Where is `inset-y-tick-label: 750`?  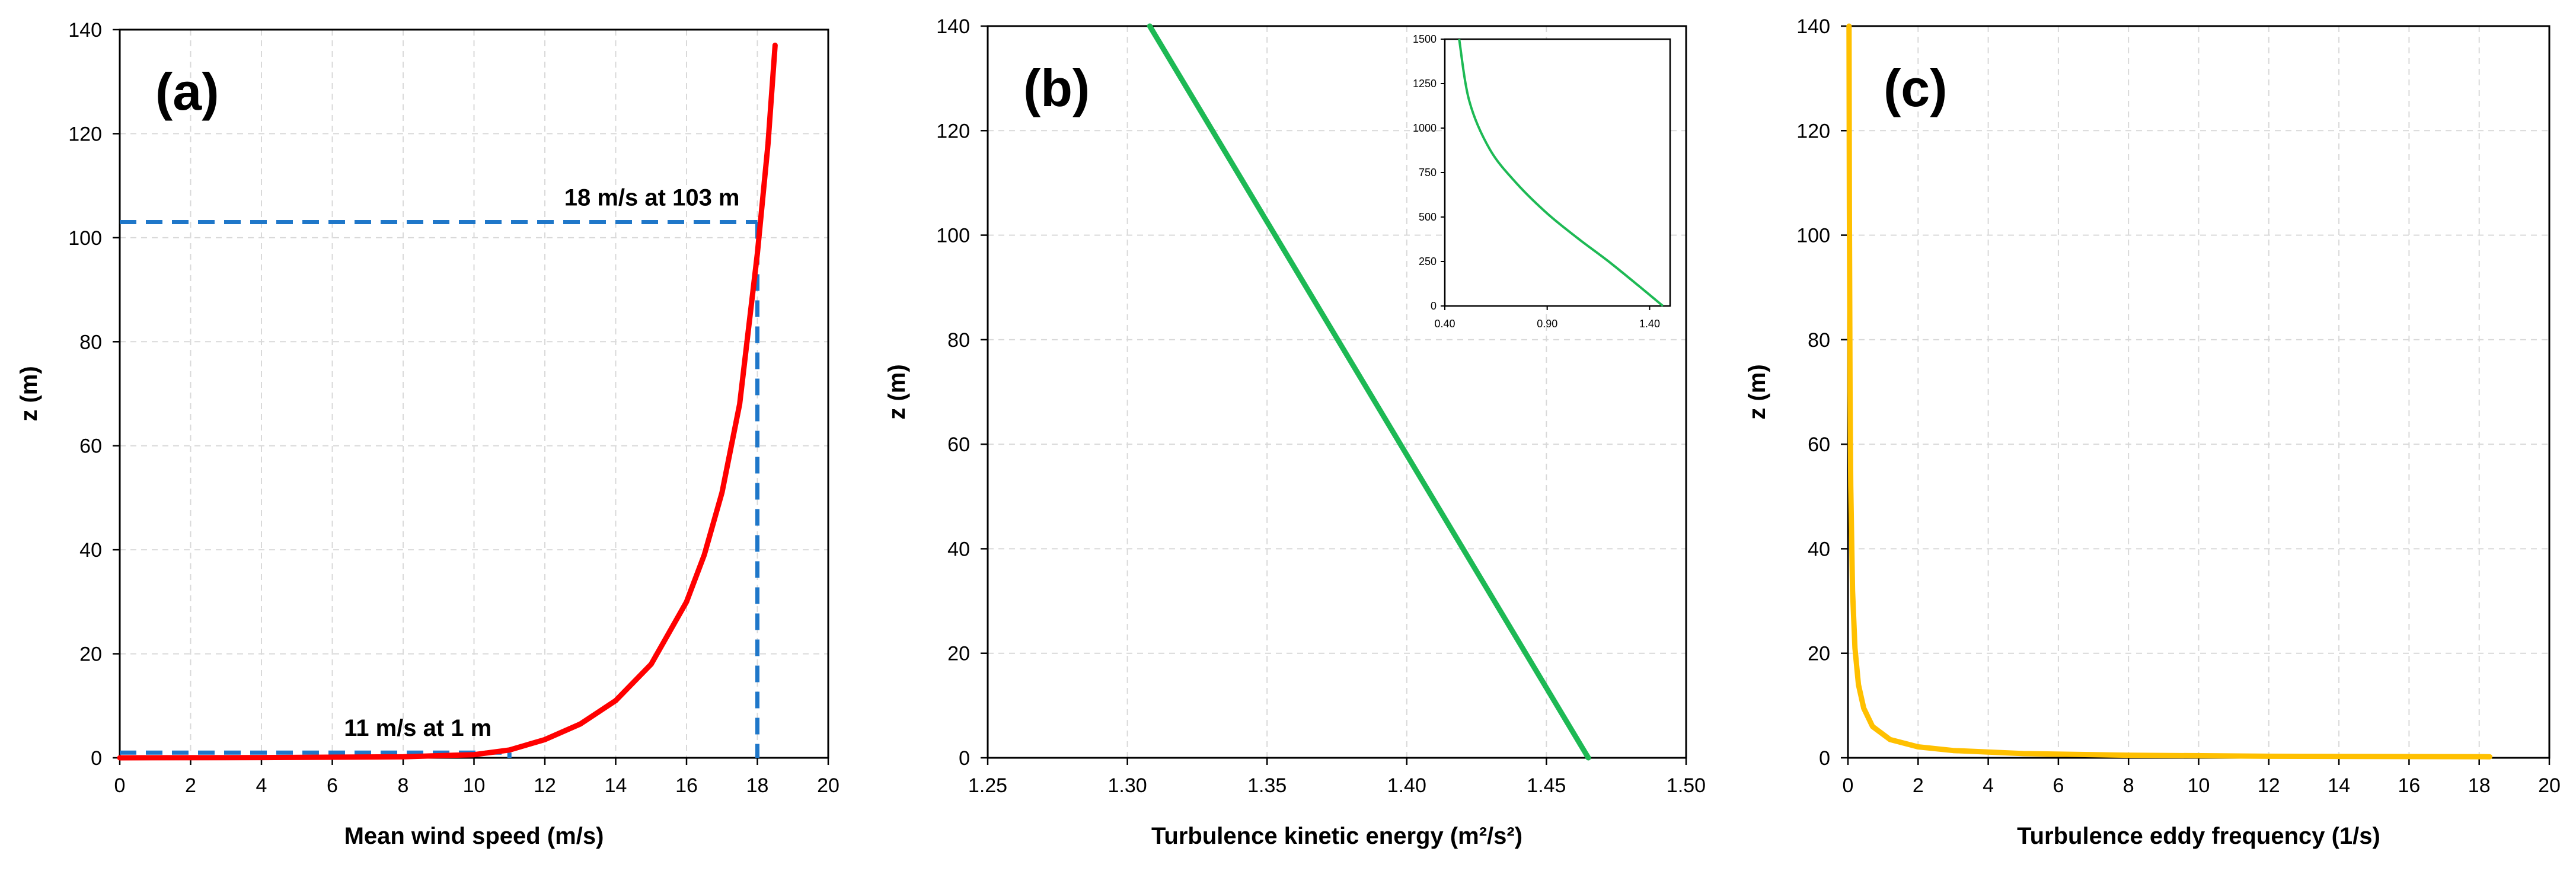 inset-y-tick-label: 750 is located at coordinates (1428, 172).